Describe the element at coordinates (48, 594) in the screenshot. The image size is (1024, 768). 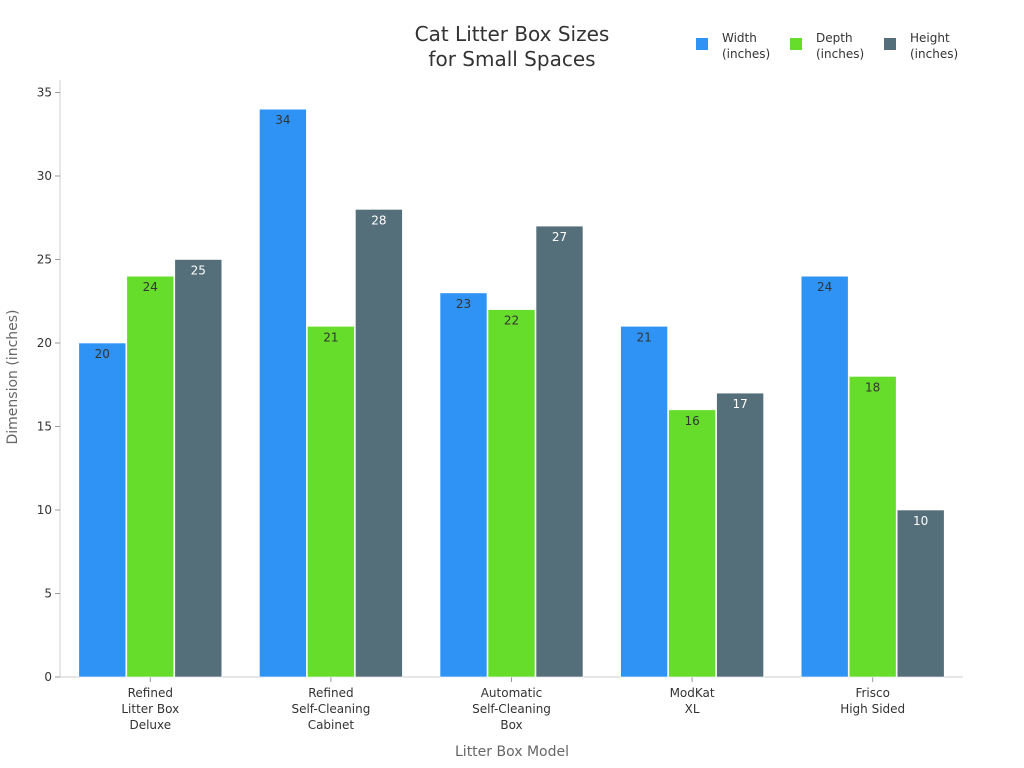
I see `y-tick-label: 5` at that location.